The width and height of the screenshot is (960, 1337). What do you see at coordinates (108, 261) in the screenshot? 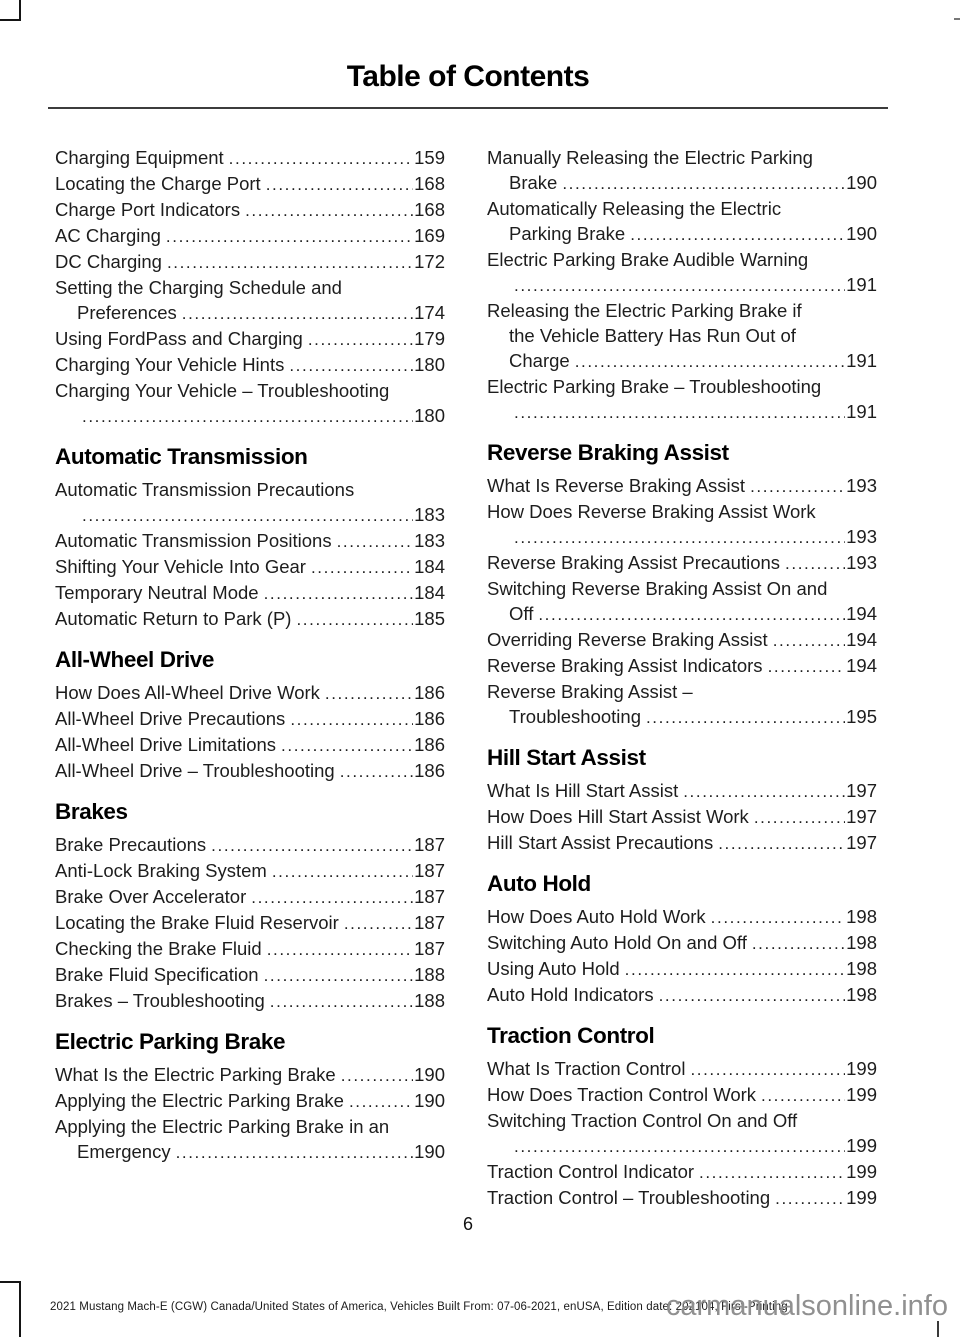
I see `toc-entry-text: DC Charging` at bounding box center [108, 261].